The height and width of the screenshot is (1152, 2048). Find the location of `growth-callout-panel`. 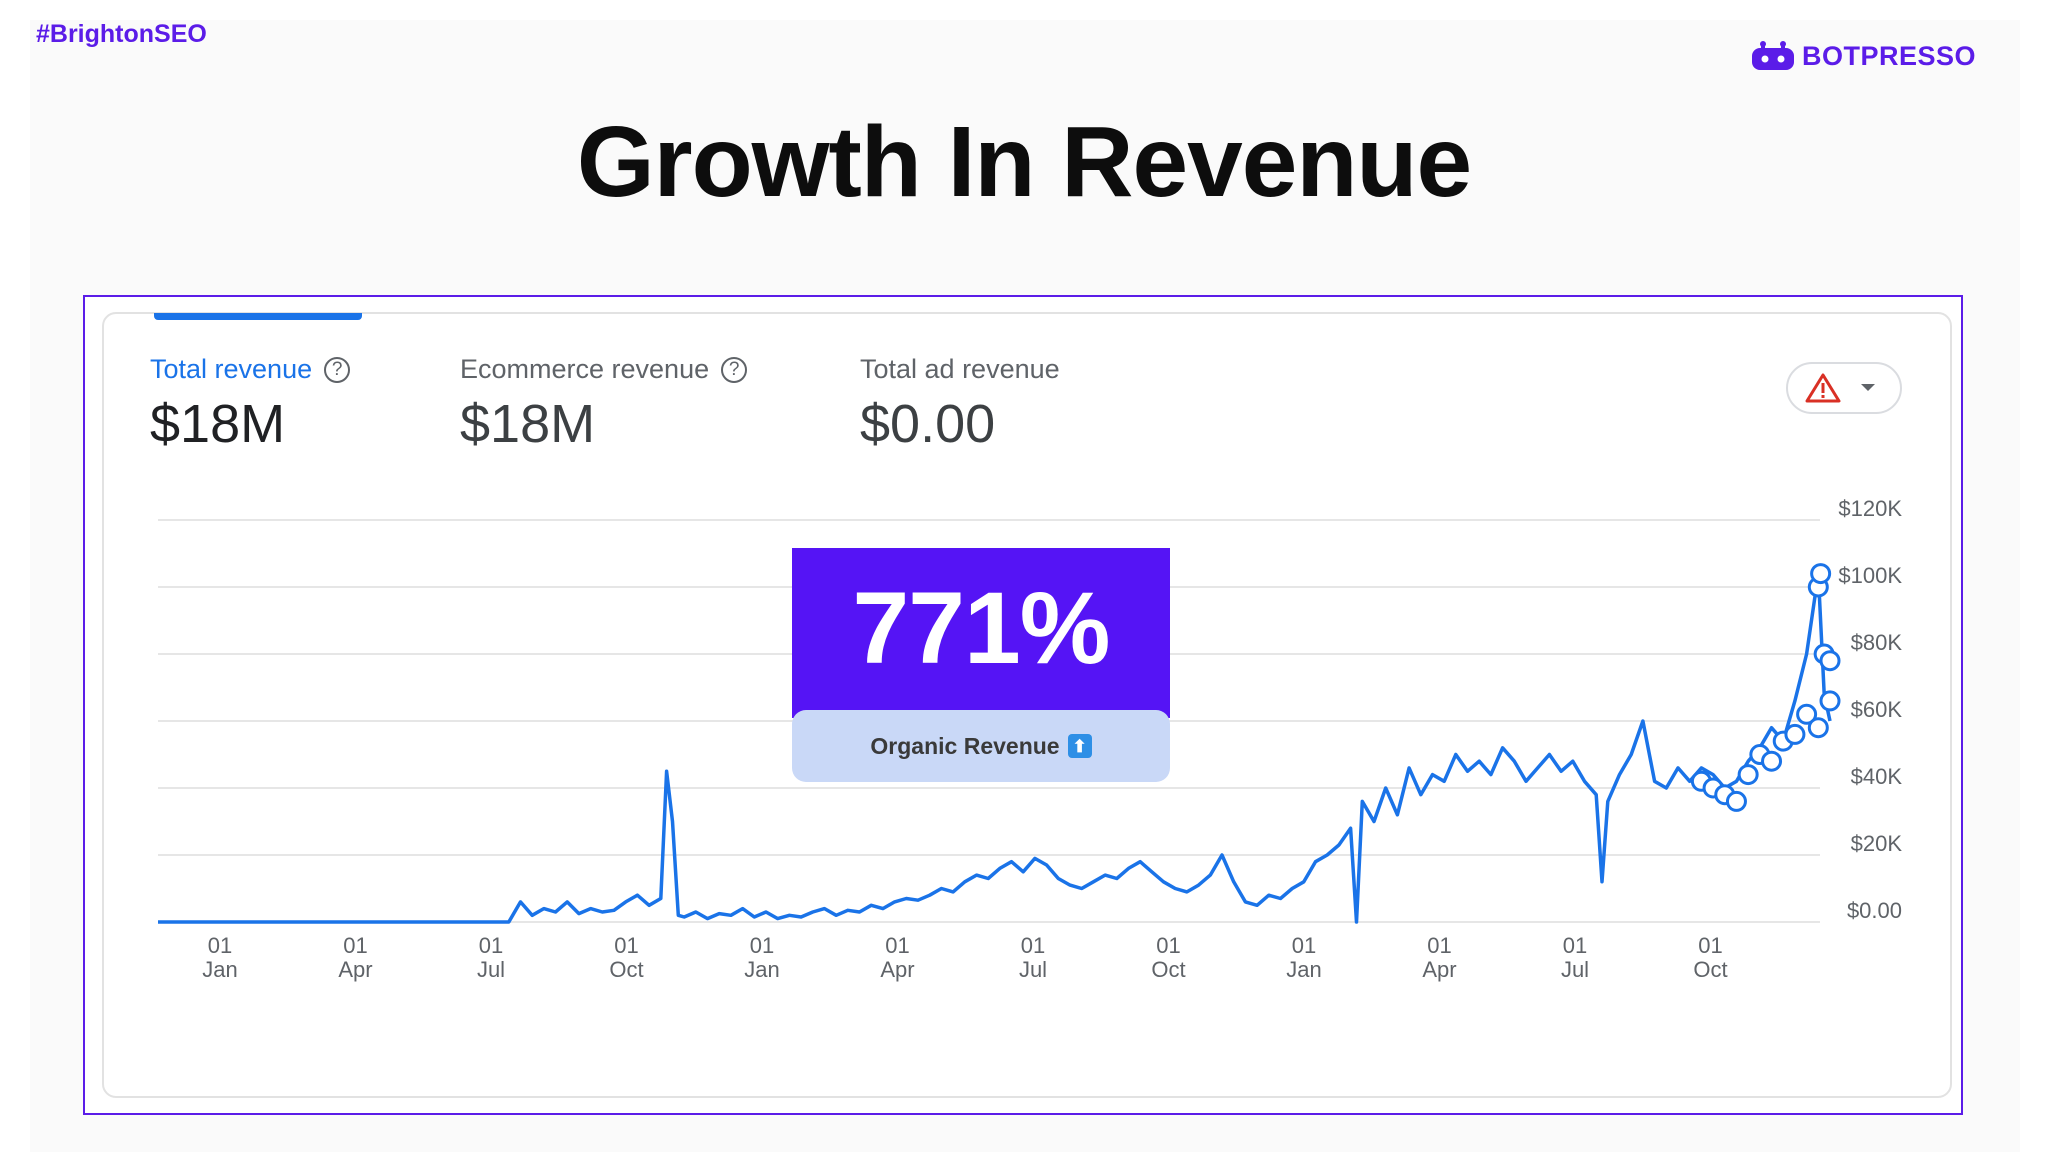

growth-callout-panel is located at coordinates (981, 633).